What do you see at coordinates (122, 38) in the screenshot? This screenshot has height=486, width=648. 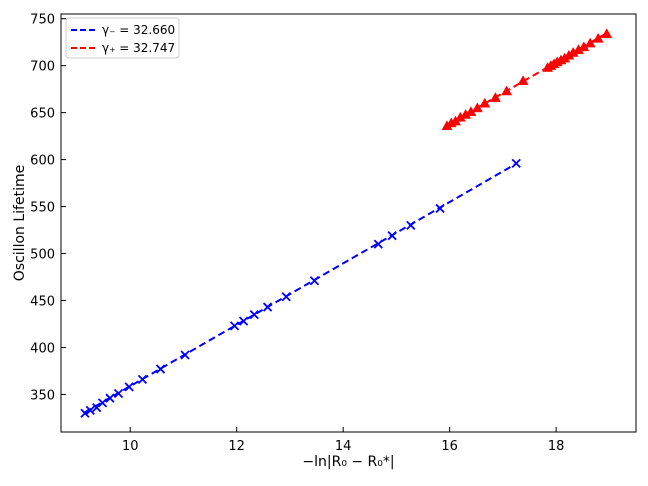 I see `legend: γ₋ = 32.660 γ₊ = 32.747` at bounding box center [122, 38].